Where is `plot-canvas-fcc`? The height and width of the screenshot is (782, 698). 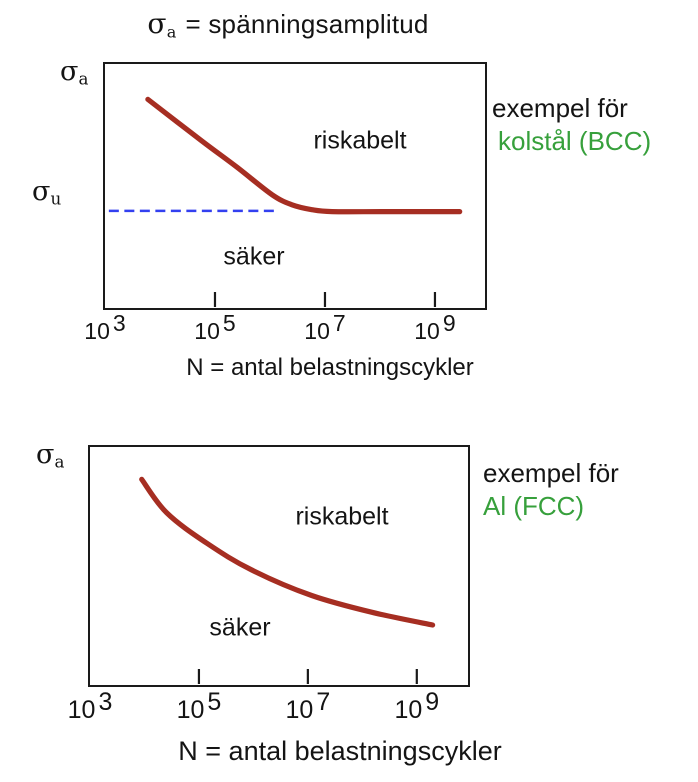 plot-canvas-fcc is located at coordinates (287, 580).